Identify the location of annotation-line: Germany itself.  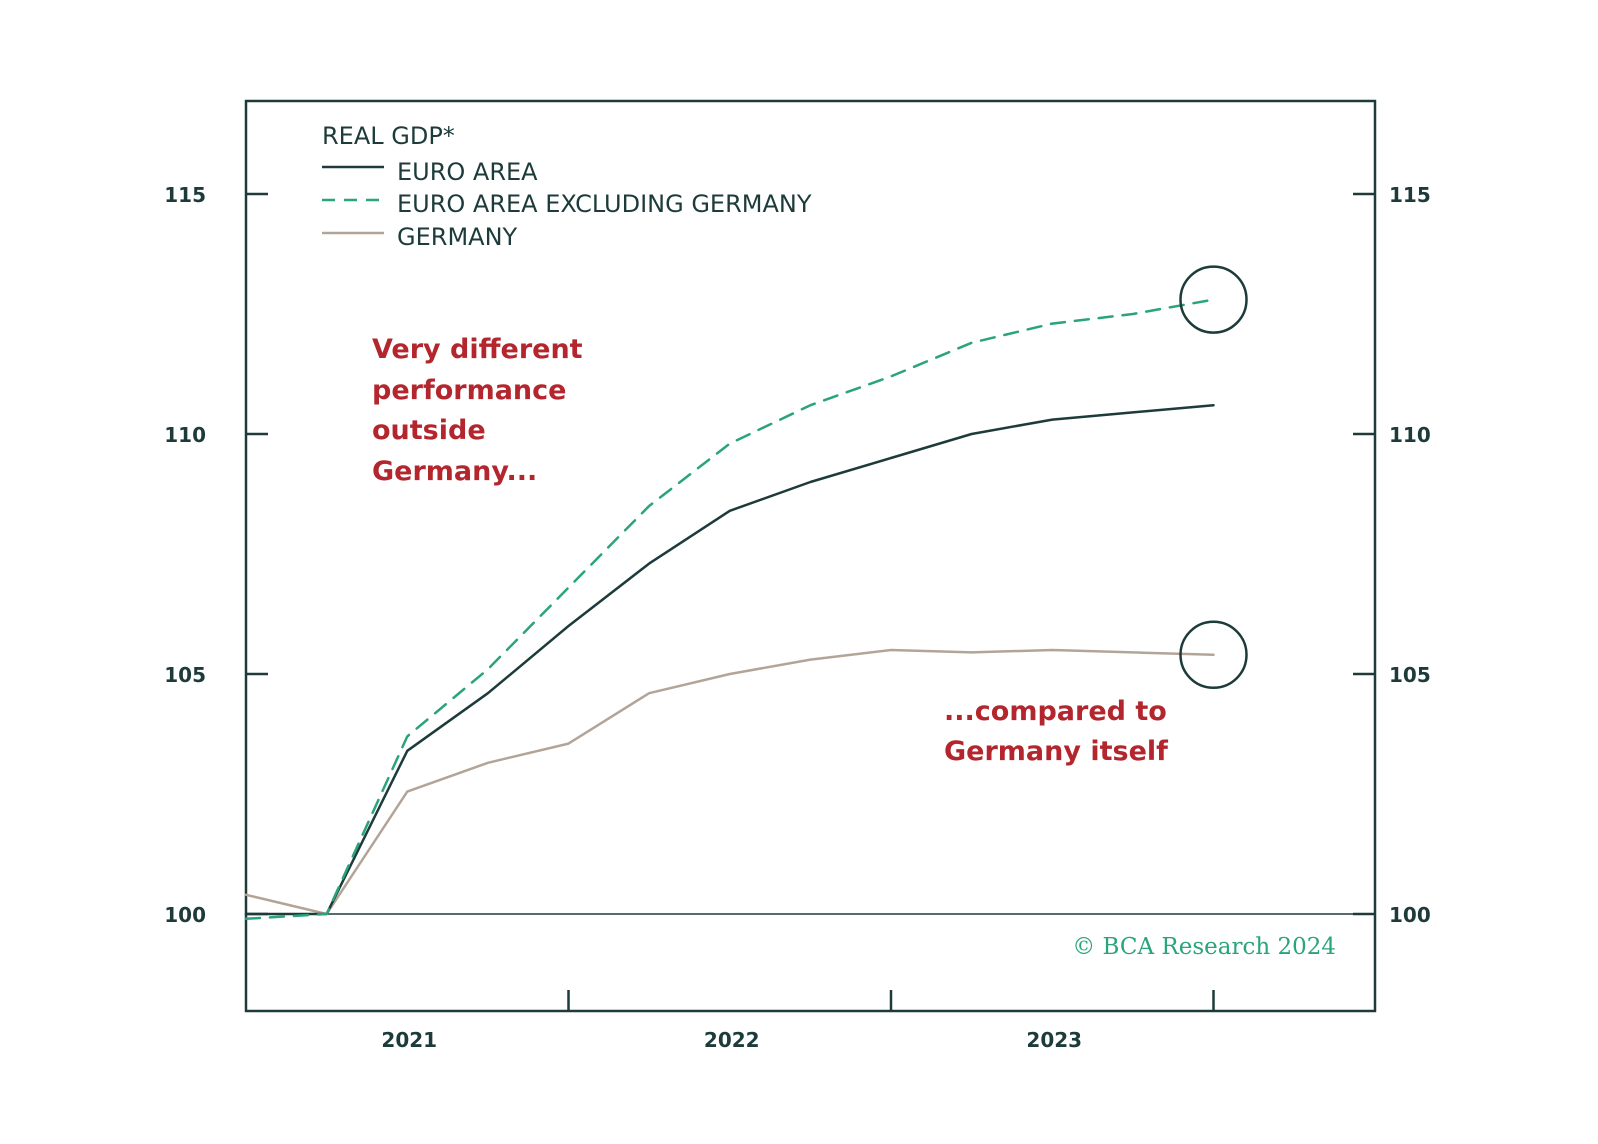
(1056, 751).